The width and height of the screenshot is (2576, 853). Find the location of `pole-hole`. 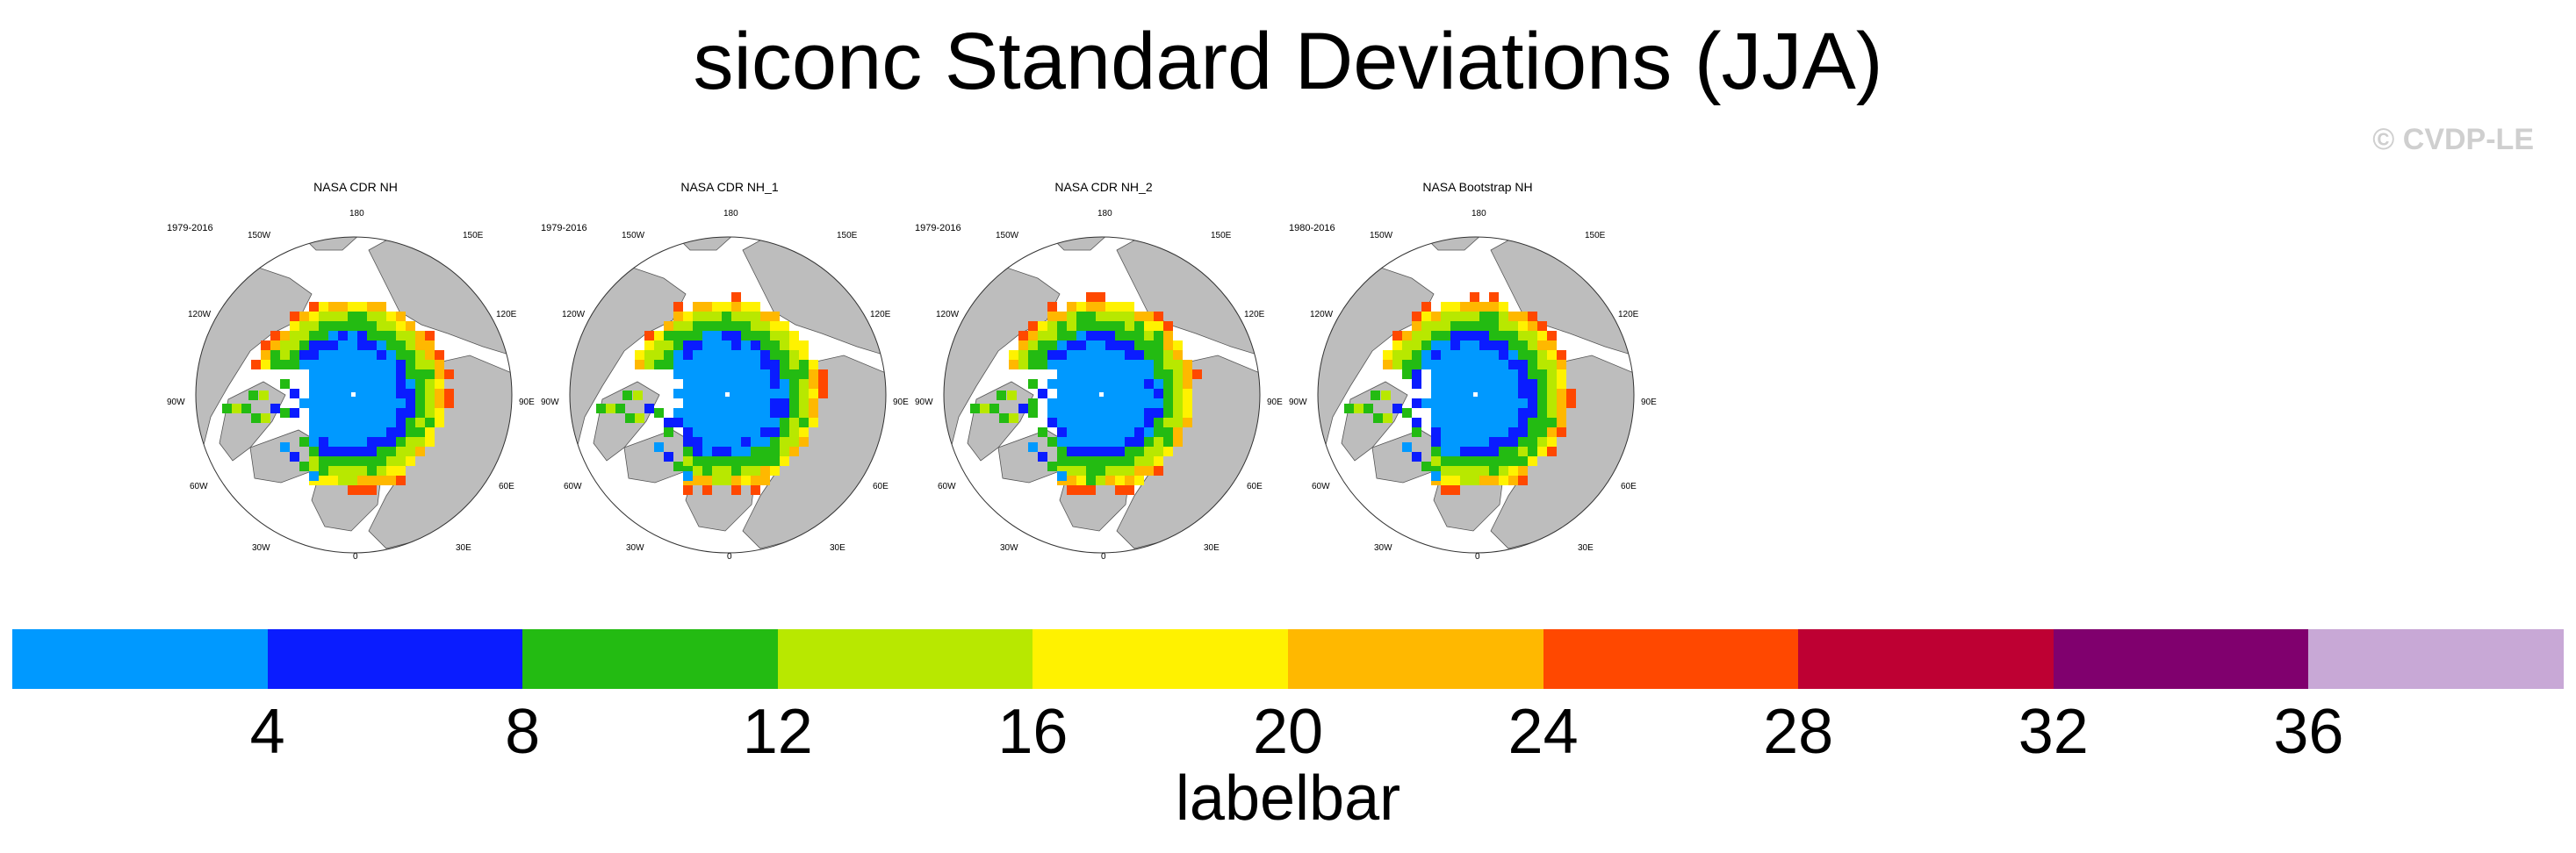

pole-hole is located at coordinates (1475, 394).